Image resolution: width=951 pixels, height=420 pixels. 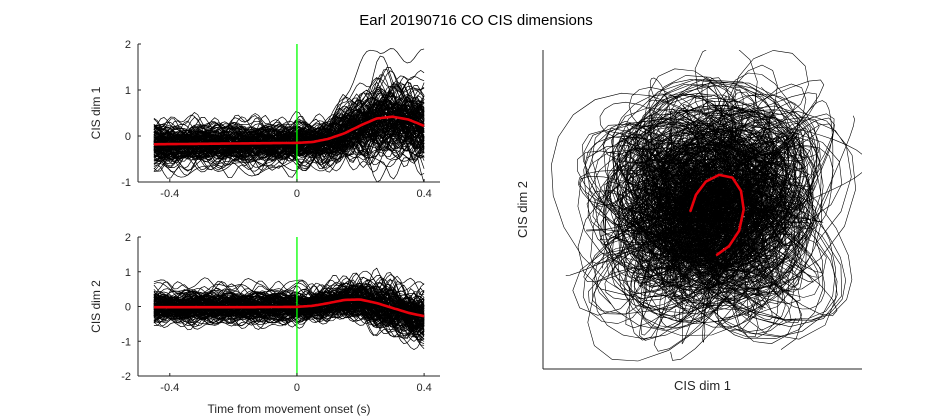 What do you see at coordinates (126, 377) in the screenshot?
I see `y-tick-label: -2` at bounding box center [126, 377].